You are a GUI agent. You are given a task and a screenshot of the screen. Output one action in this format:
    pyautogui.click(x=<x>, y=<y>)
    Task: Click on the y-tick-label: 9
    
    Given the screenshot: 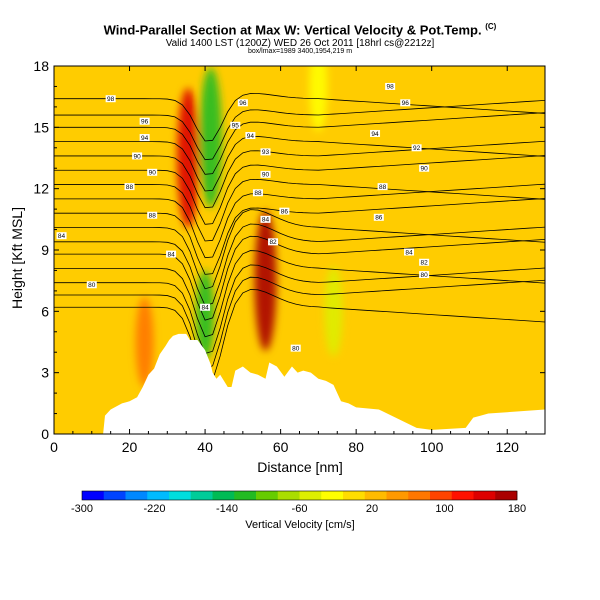 What is the action you would take?
    pyautogui.click(x=45, y=250)
    